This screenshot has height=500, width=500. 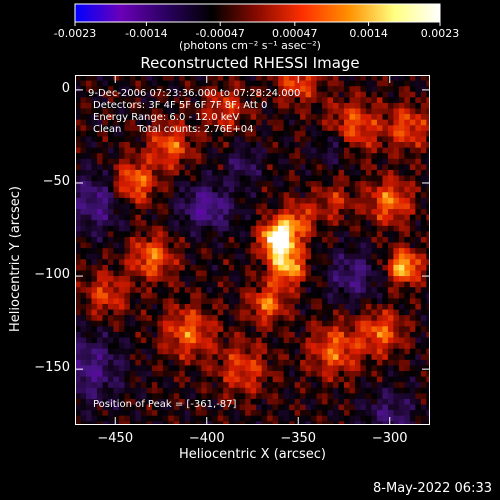 I want to click on chart-title: Reconstructed RHESSI Image, so click(x=250, y=63).